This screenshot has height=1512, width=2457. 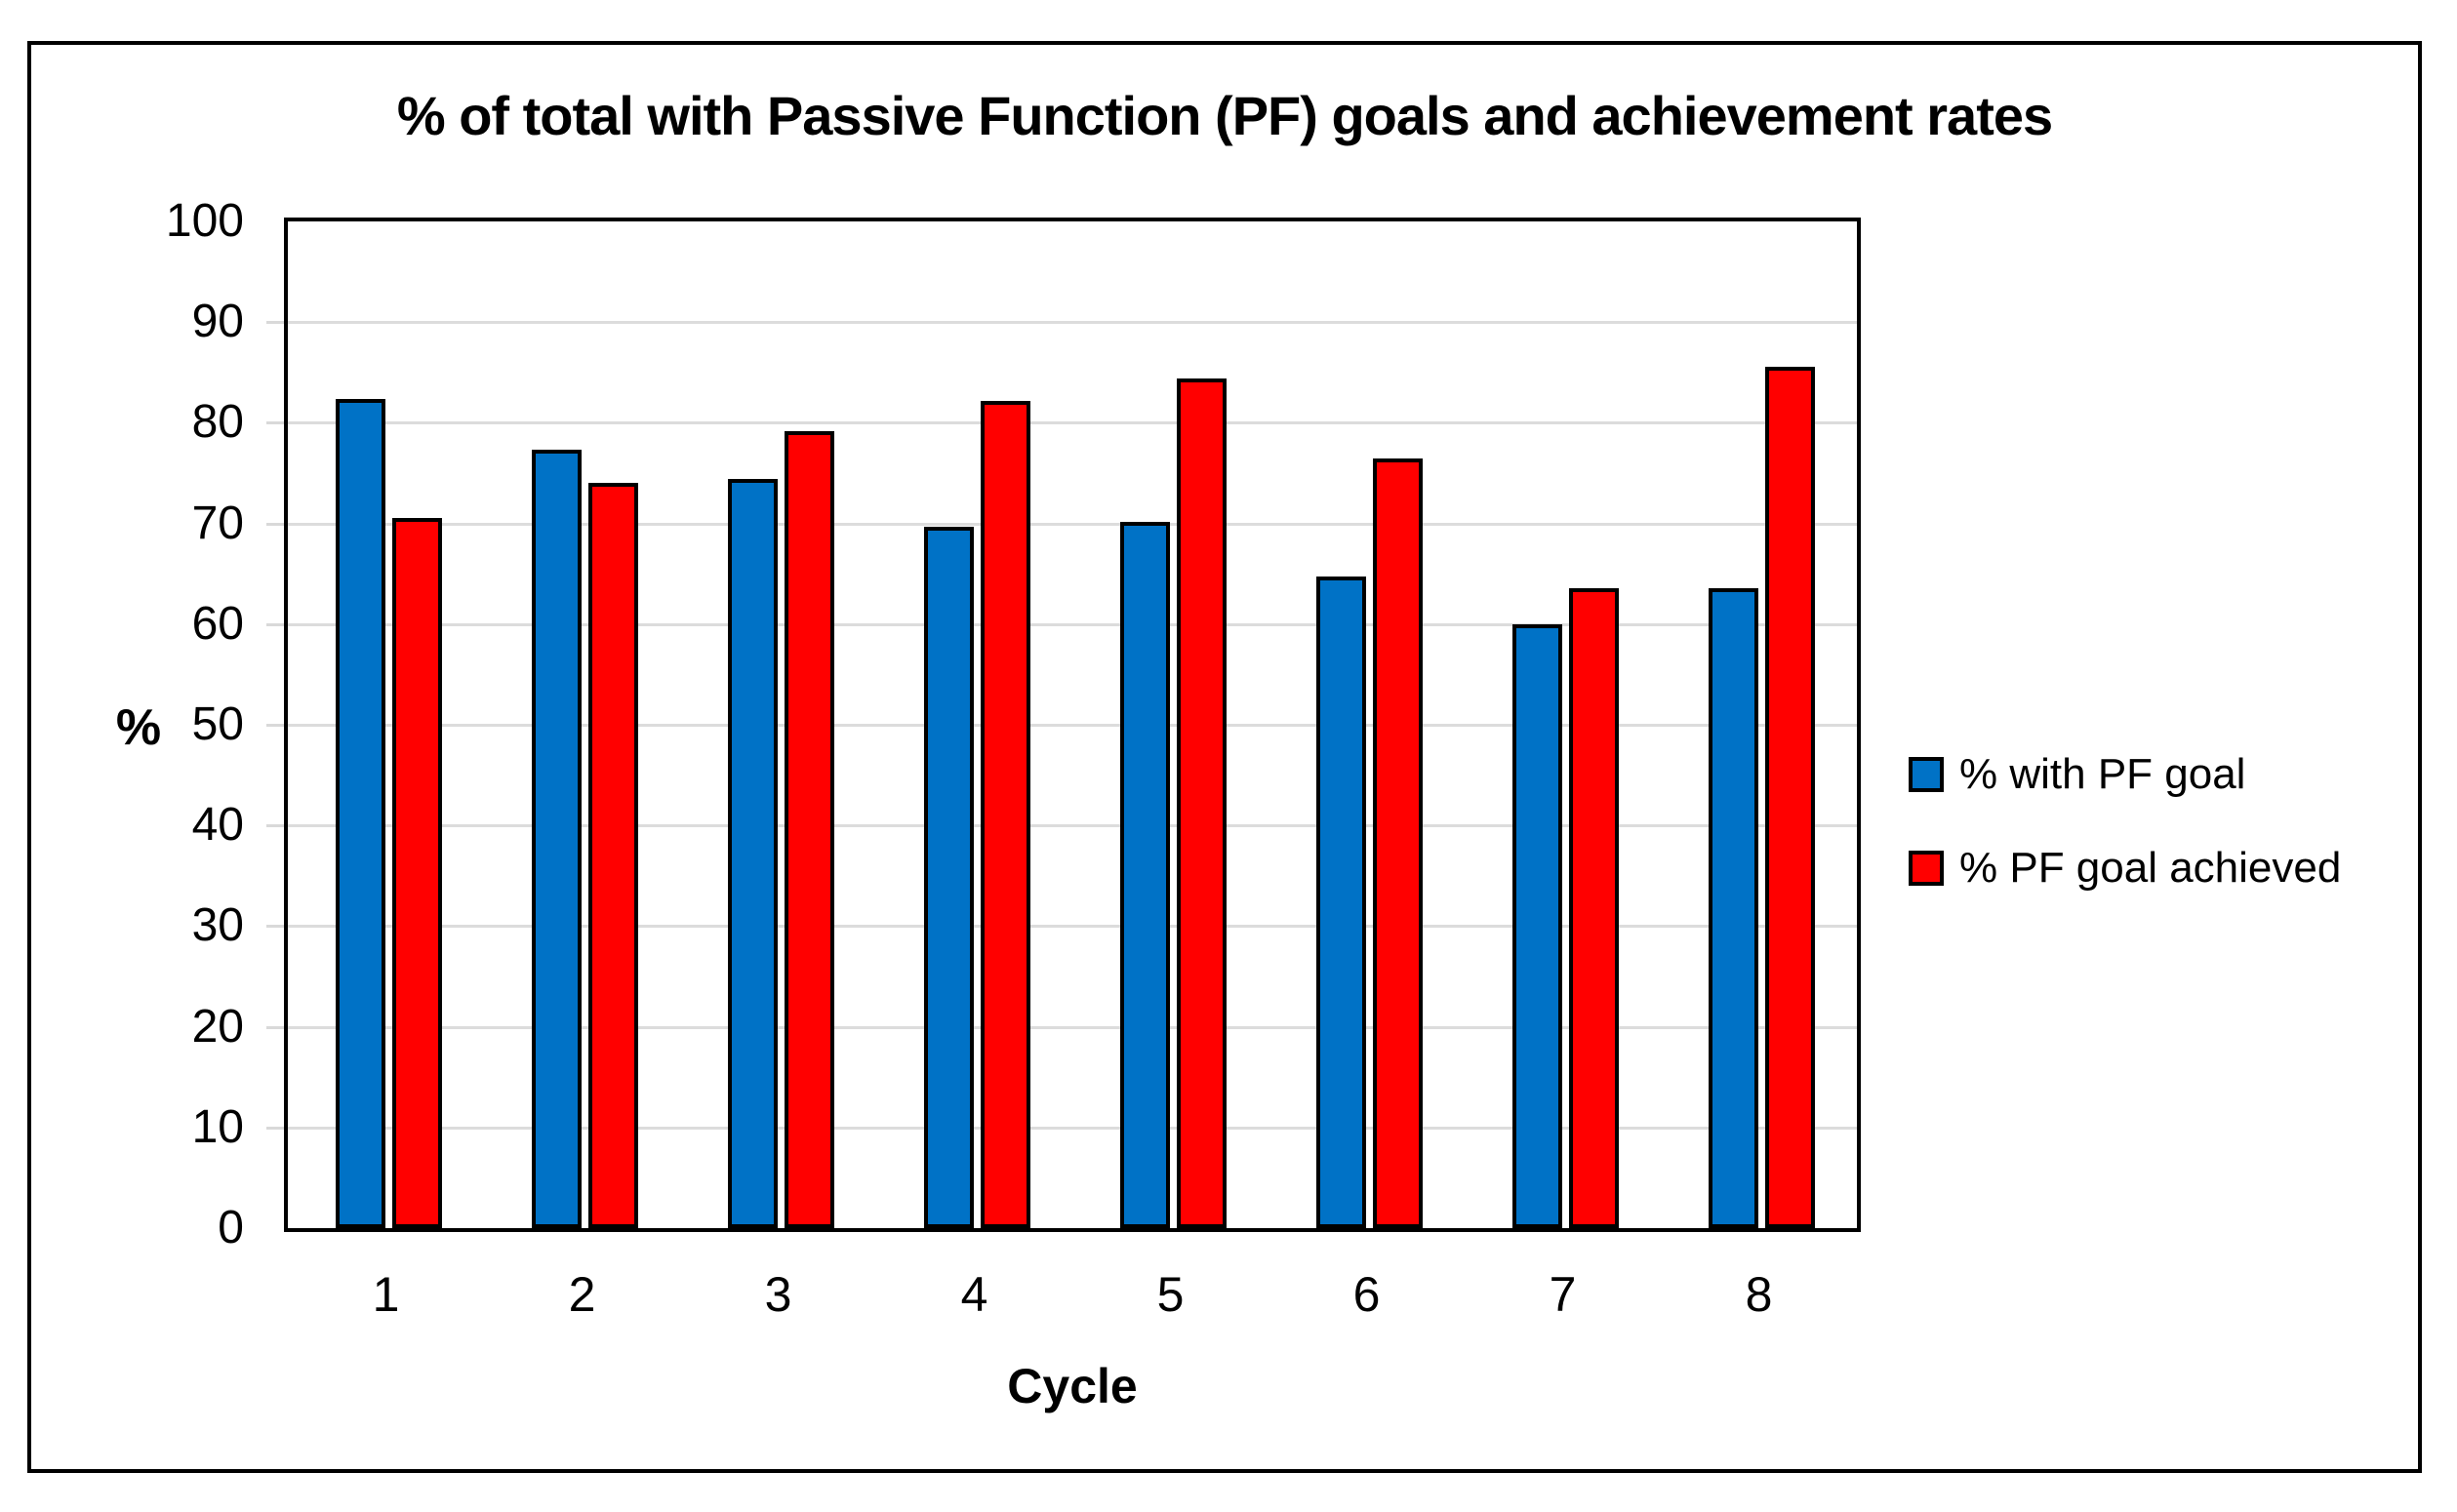 I want to click on x-tick-label-4: 4, so click(x=974, y=1294).